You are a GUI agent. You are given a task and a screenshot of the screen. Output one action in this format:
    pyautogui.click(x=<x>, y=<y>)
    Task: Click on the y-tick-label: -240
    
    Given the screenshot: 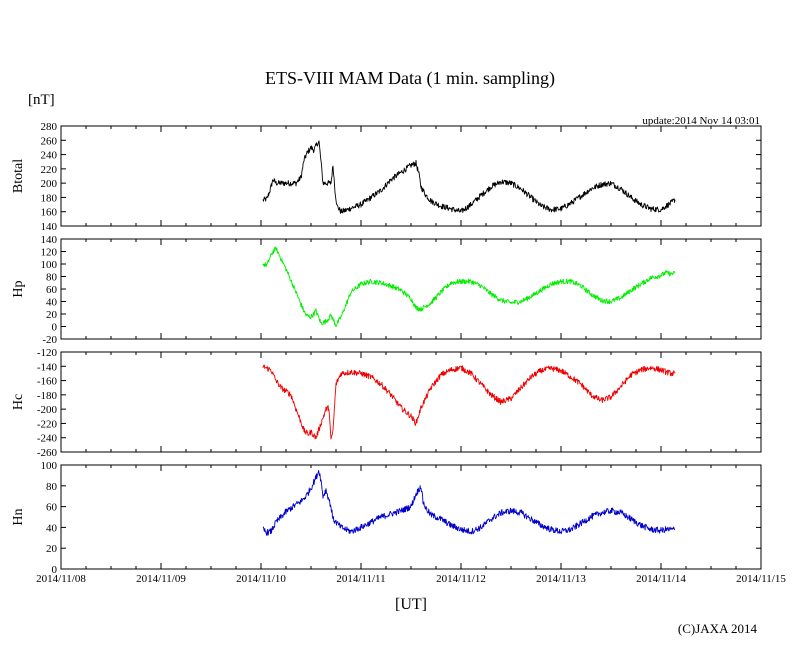 What is the action you would take?
    pyautogui.click(x=47, y=439)
    